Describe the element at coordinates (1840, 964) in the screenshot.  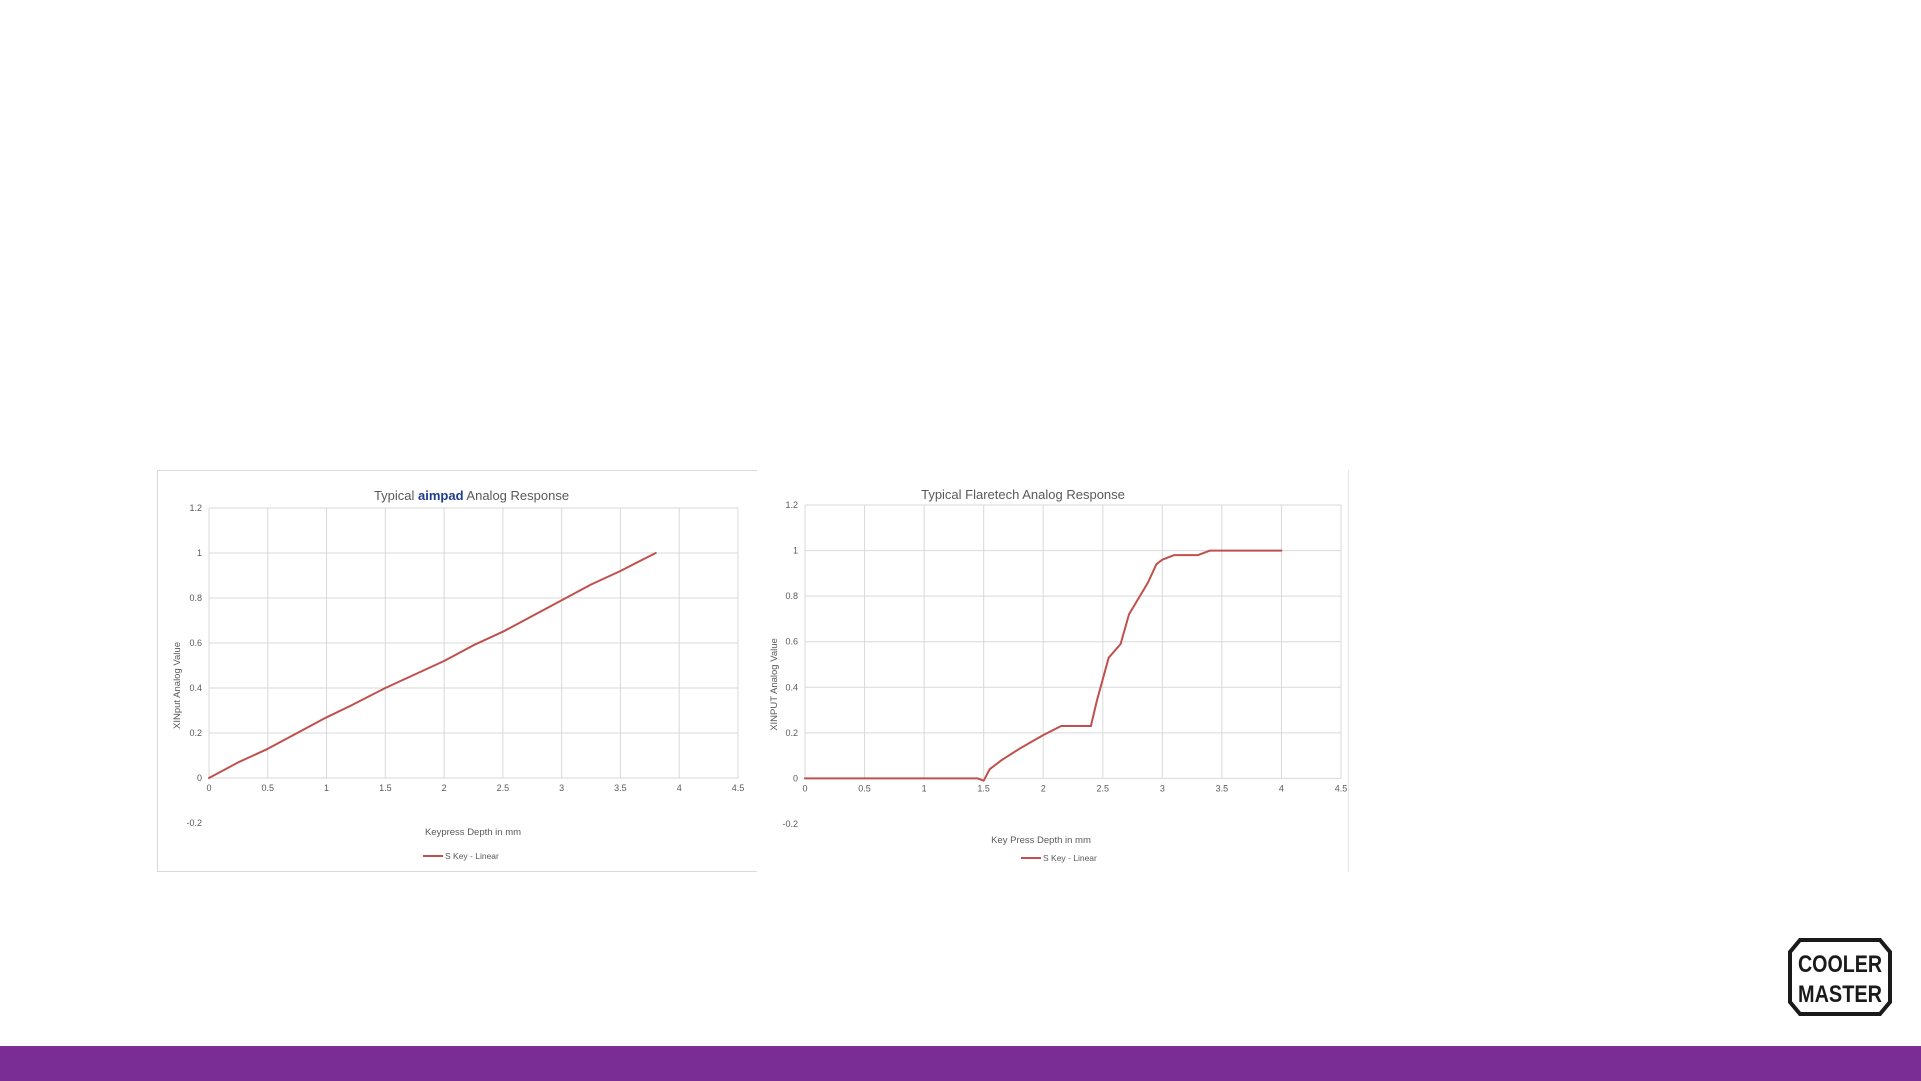
I see `logo-line1: COOLER` at that location.